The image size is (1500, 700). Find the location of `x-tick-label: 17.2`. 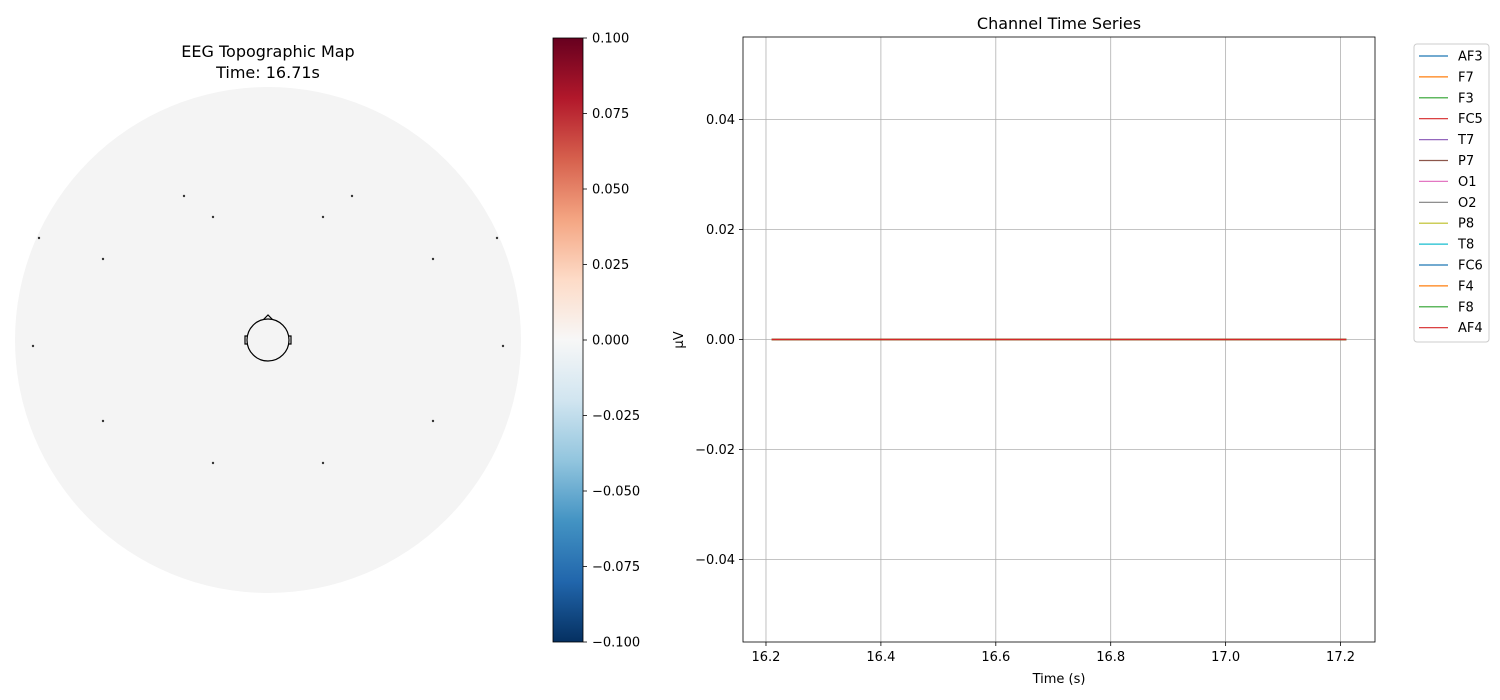

x-tick-label: 17.2 is located at coordinates (1340, 657).